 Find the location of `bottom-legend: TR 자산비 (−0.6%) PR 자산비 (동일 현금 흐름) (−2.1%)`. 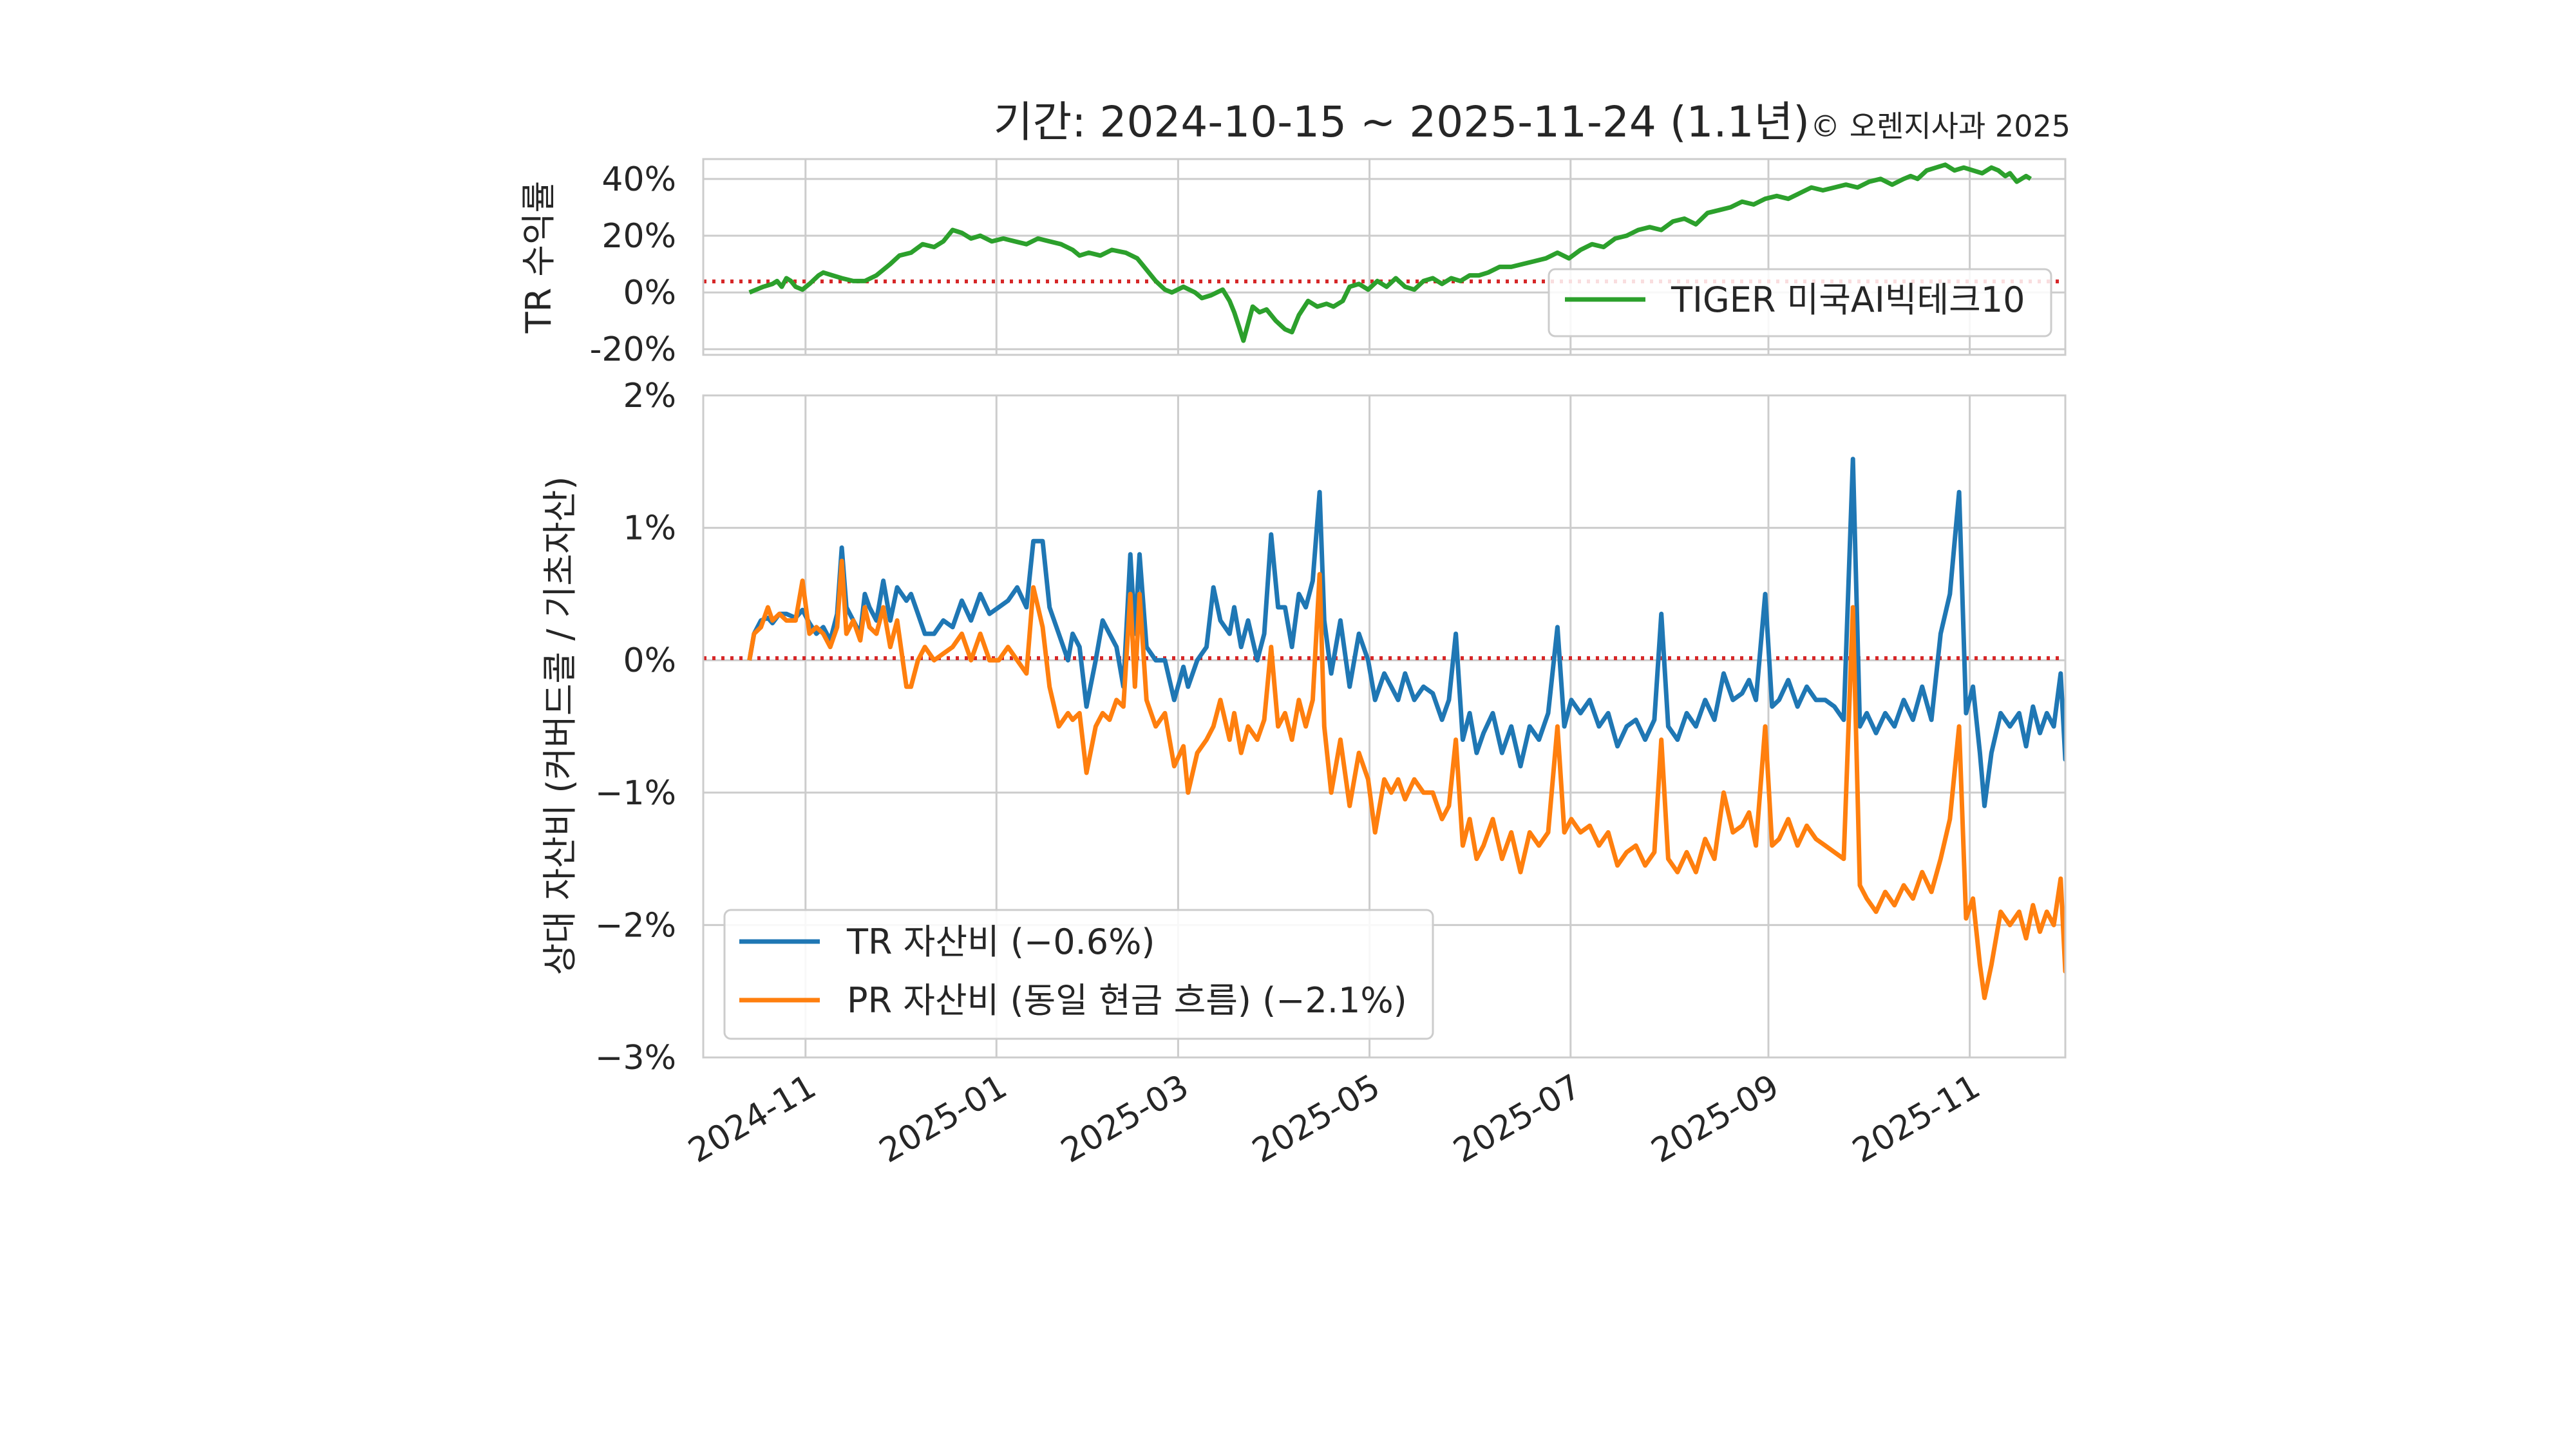

bottom-legend: TR 자산비 (−0.6%) PR 자산비 (동일 현금 흐름) (−2.1%) is located at coordinates (1078, 975).